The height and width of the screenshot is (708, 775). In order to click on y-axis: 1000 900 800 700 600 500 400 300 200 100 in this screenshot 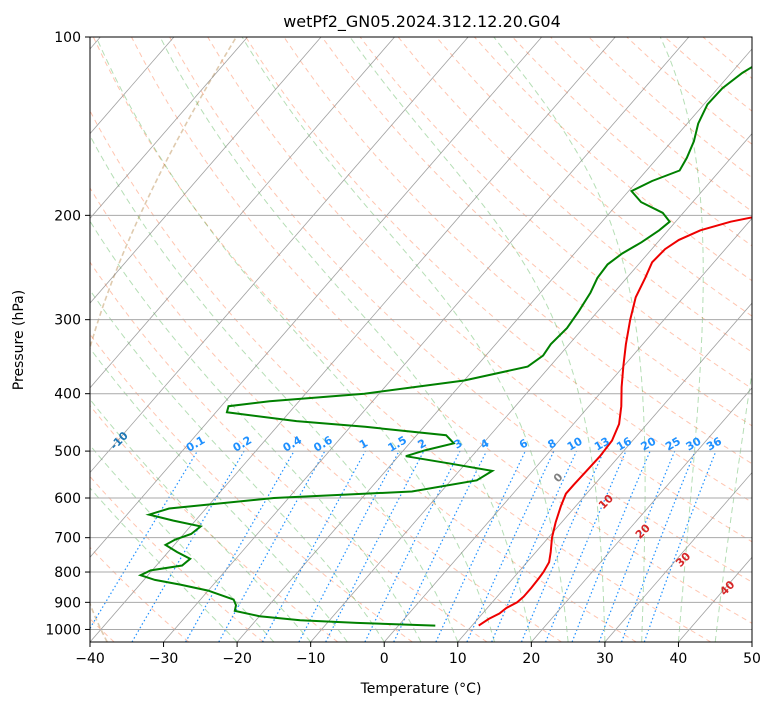, I will do `click(67, 334)`.